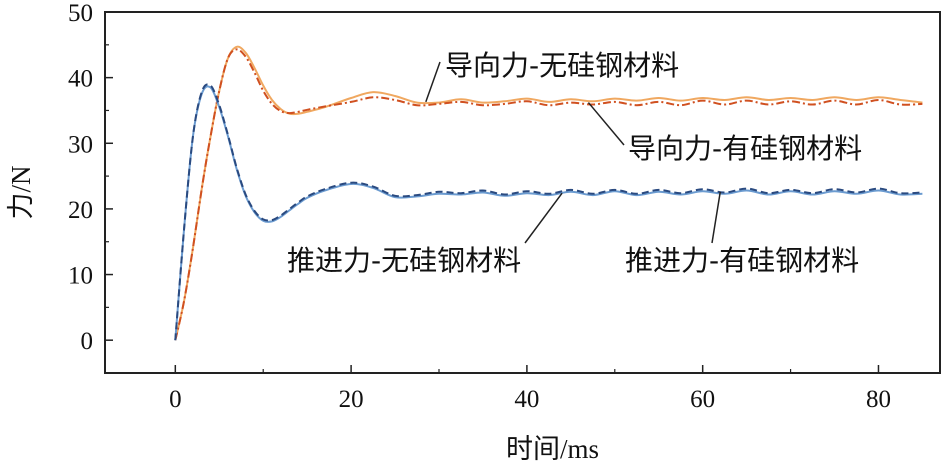  Describe the element at coordinates (87, 341) in the screenshot. I see `y-tick-label: 0` at that location.